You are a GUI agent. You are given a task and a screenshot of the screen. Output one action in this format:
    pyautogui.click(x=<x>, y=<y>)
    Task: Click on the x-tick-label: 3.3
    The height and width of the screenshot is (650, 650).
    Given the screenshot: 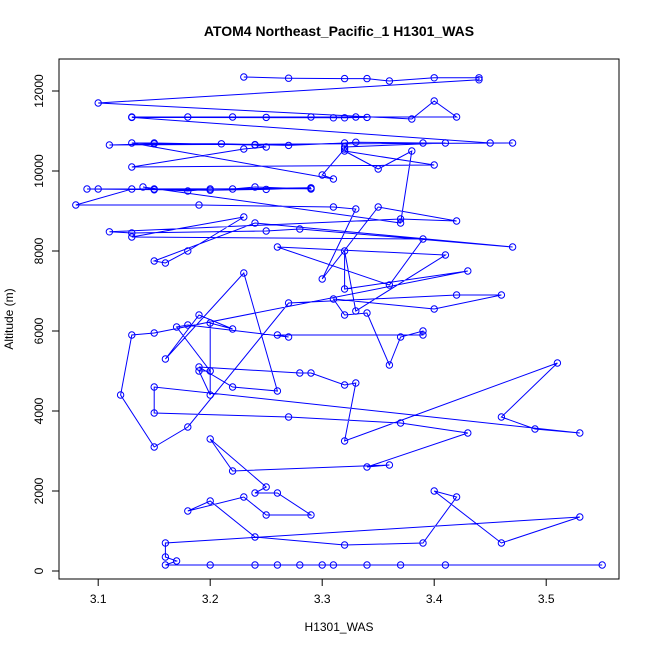 What is the action you would take?
    pyautogui.click(x=322, y=599)
    